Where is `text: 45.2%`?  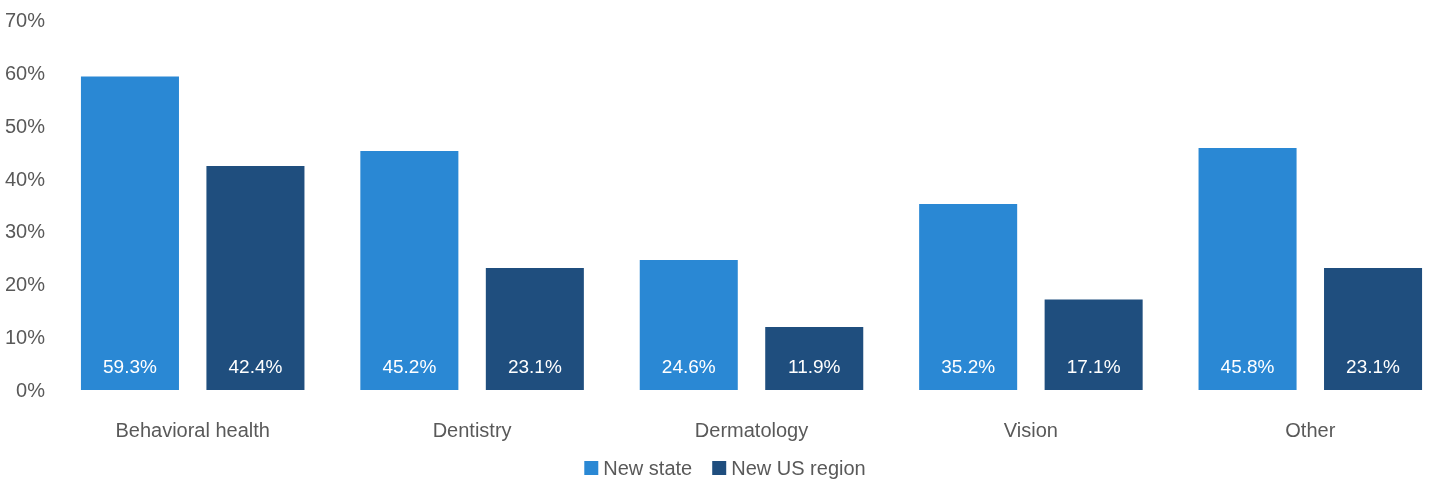 text: 45.2% is located at coordinates (409, 366).